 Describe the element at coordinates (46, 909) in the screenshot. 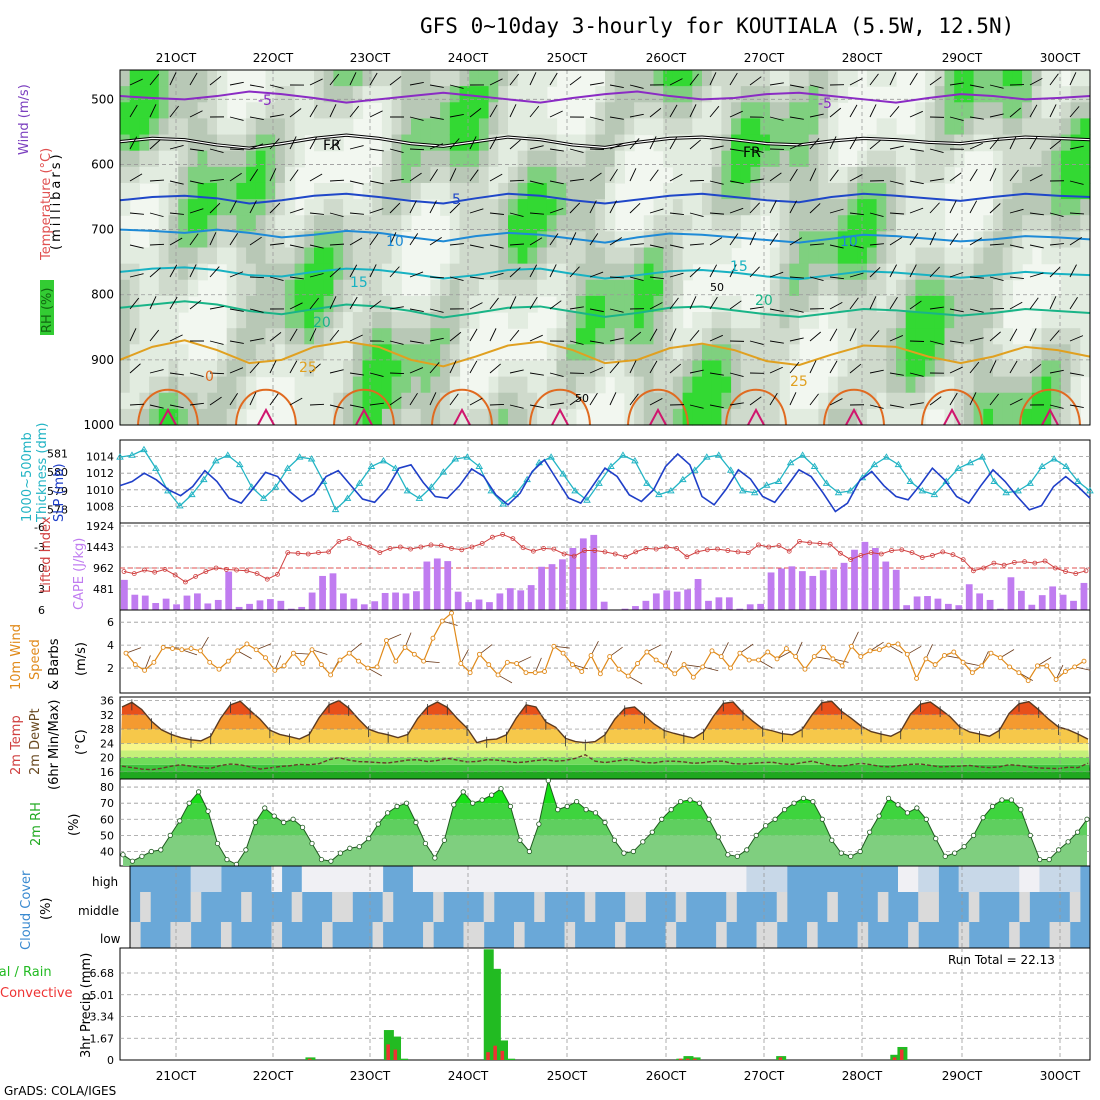

I see `cloud-axis-label2: (%)` at that location.